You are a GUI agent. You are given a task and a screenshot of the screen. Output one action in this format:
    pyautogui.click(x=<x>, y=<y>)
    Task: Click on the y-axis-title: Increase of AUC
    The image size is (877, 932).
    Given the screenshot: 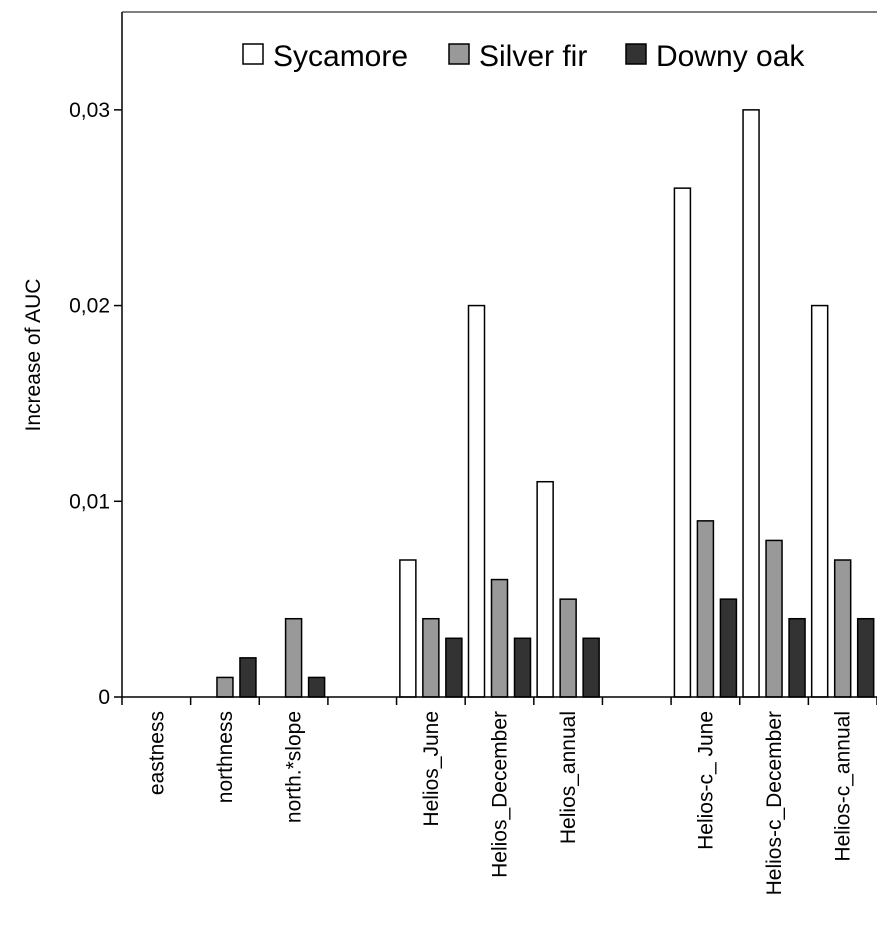 What is the action you would take?
    pyautogui.click(x=33, y=355)
    